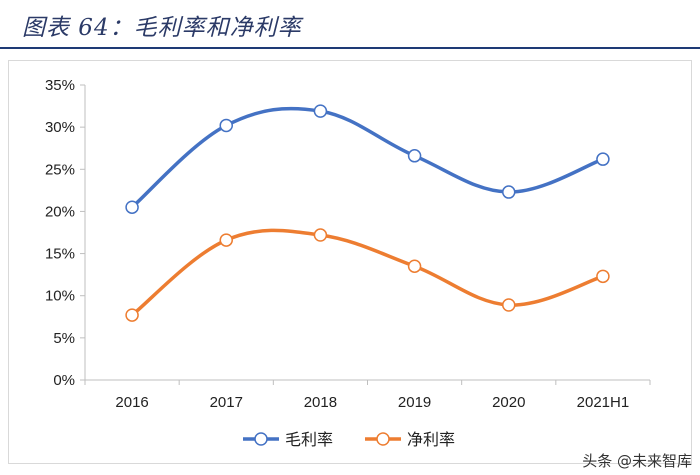 This screenshot has height=475, width=700. What do you see at coordinates (367, 157) in the screenshot?
I see `series-line-gross-margin` at bounding box center [367, 157].